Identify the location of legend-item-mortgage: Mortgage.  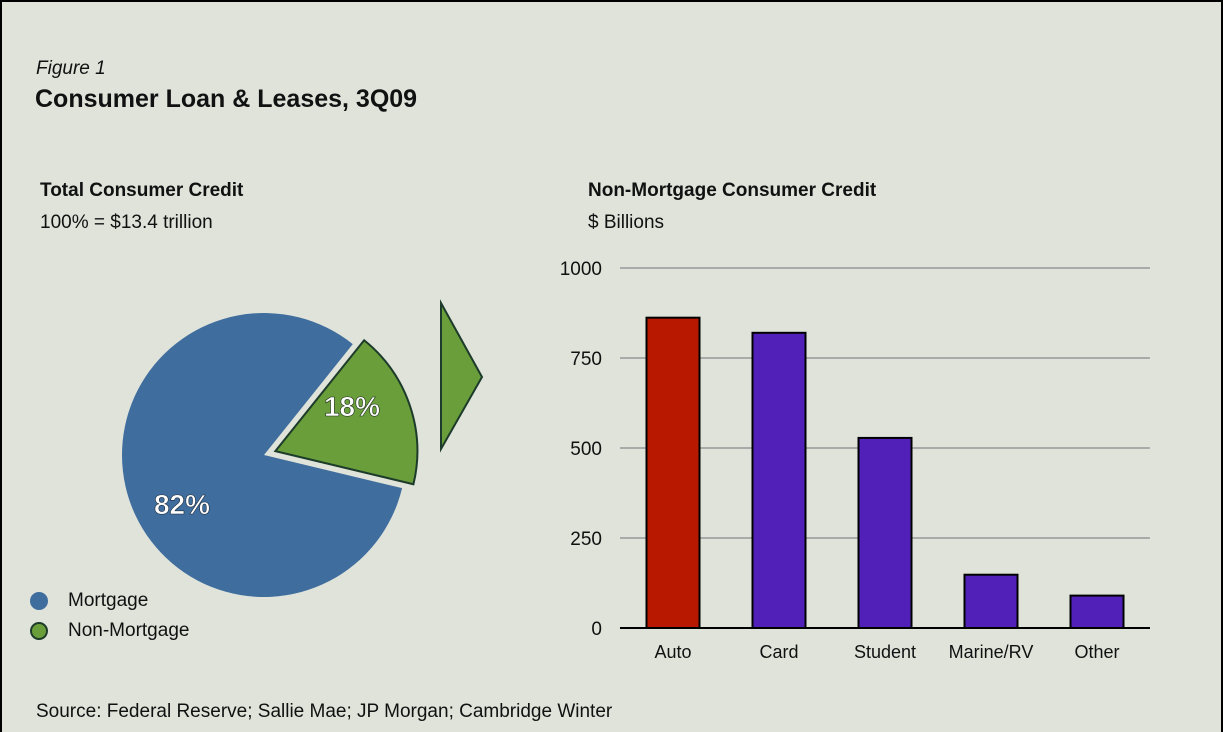
(89, 601).